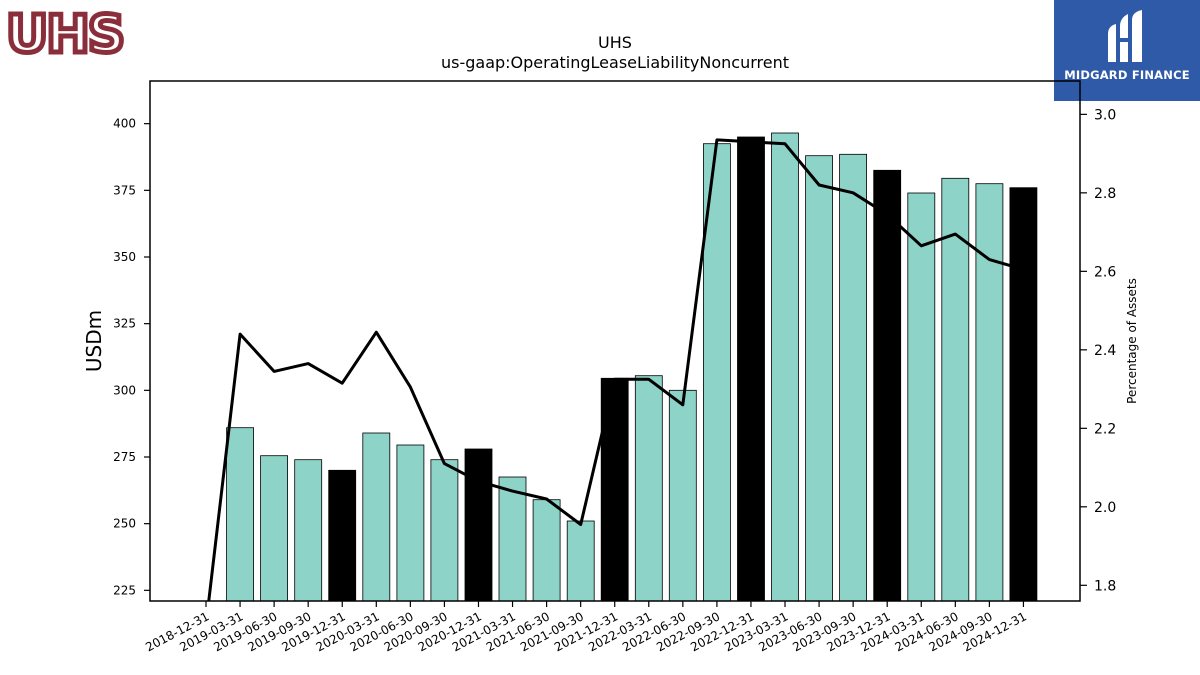 The width and height of the screenshot is (1200, 675). What do you see at coordinates (1105, 194) in the screenshot?
I see `right-tick-label: 2.8` at bounding box center [1105, 194].